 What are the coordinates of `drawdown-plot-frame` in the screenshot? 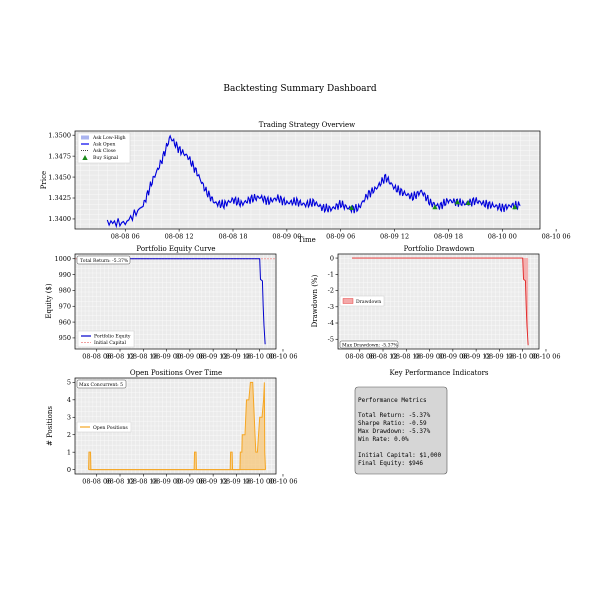 It's located at (438, 301).